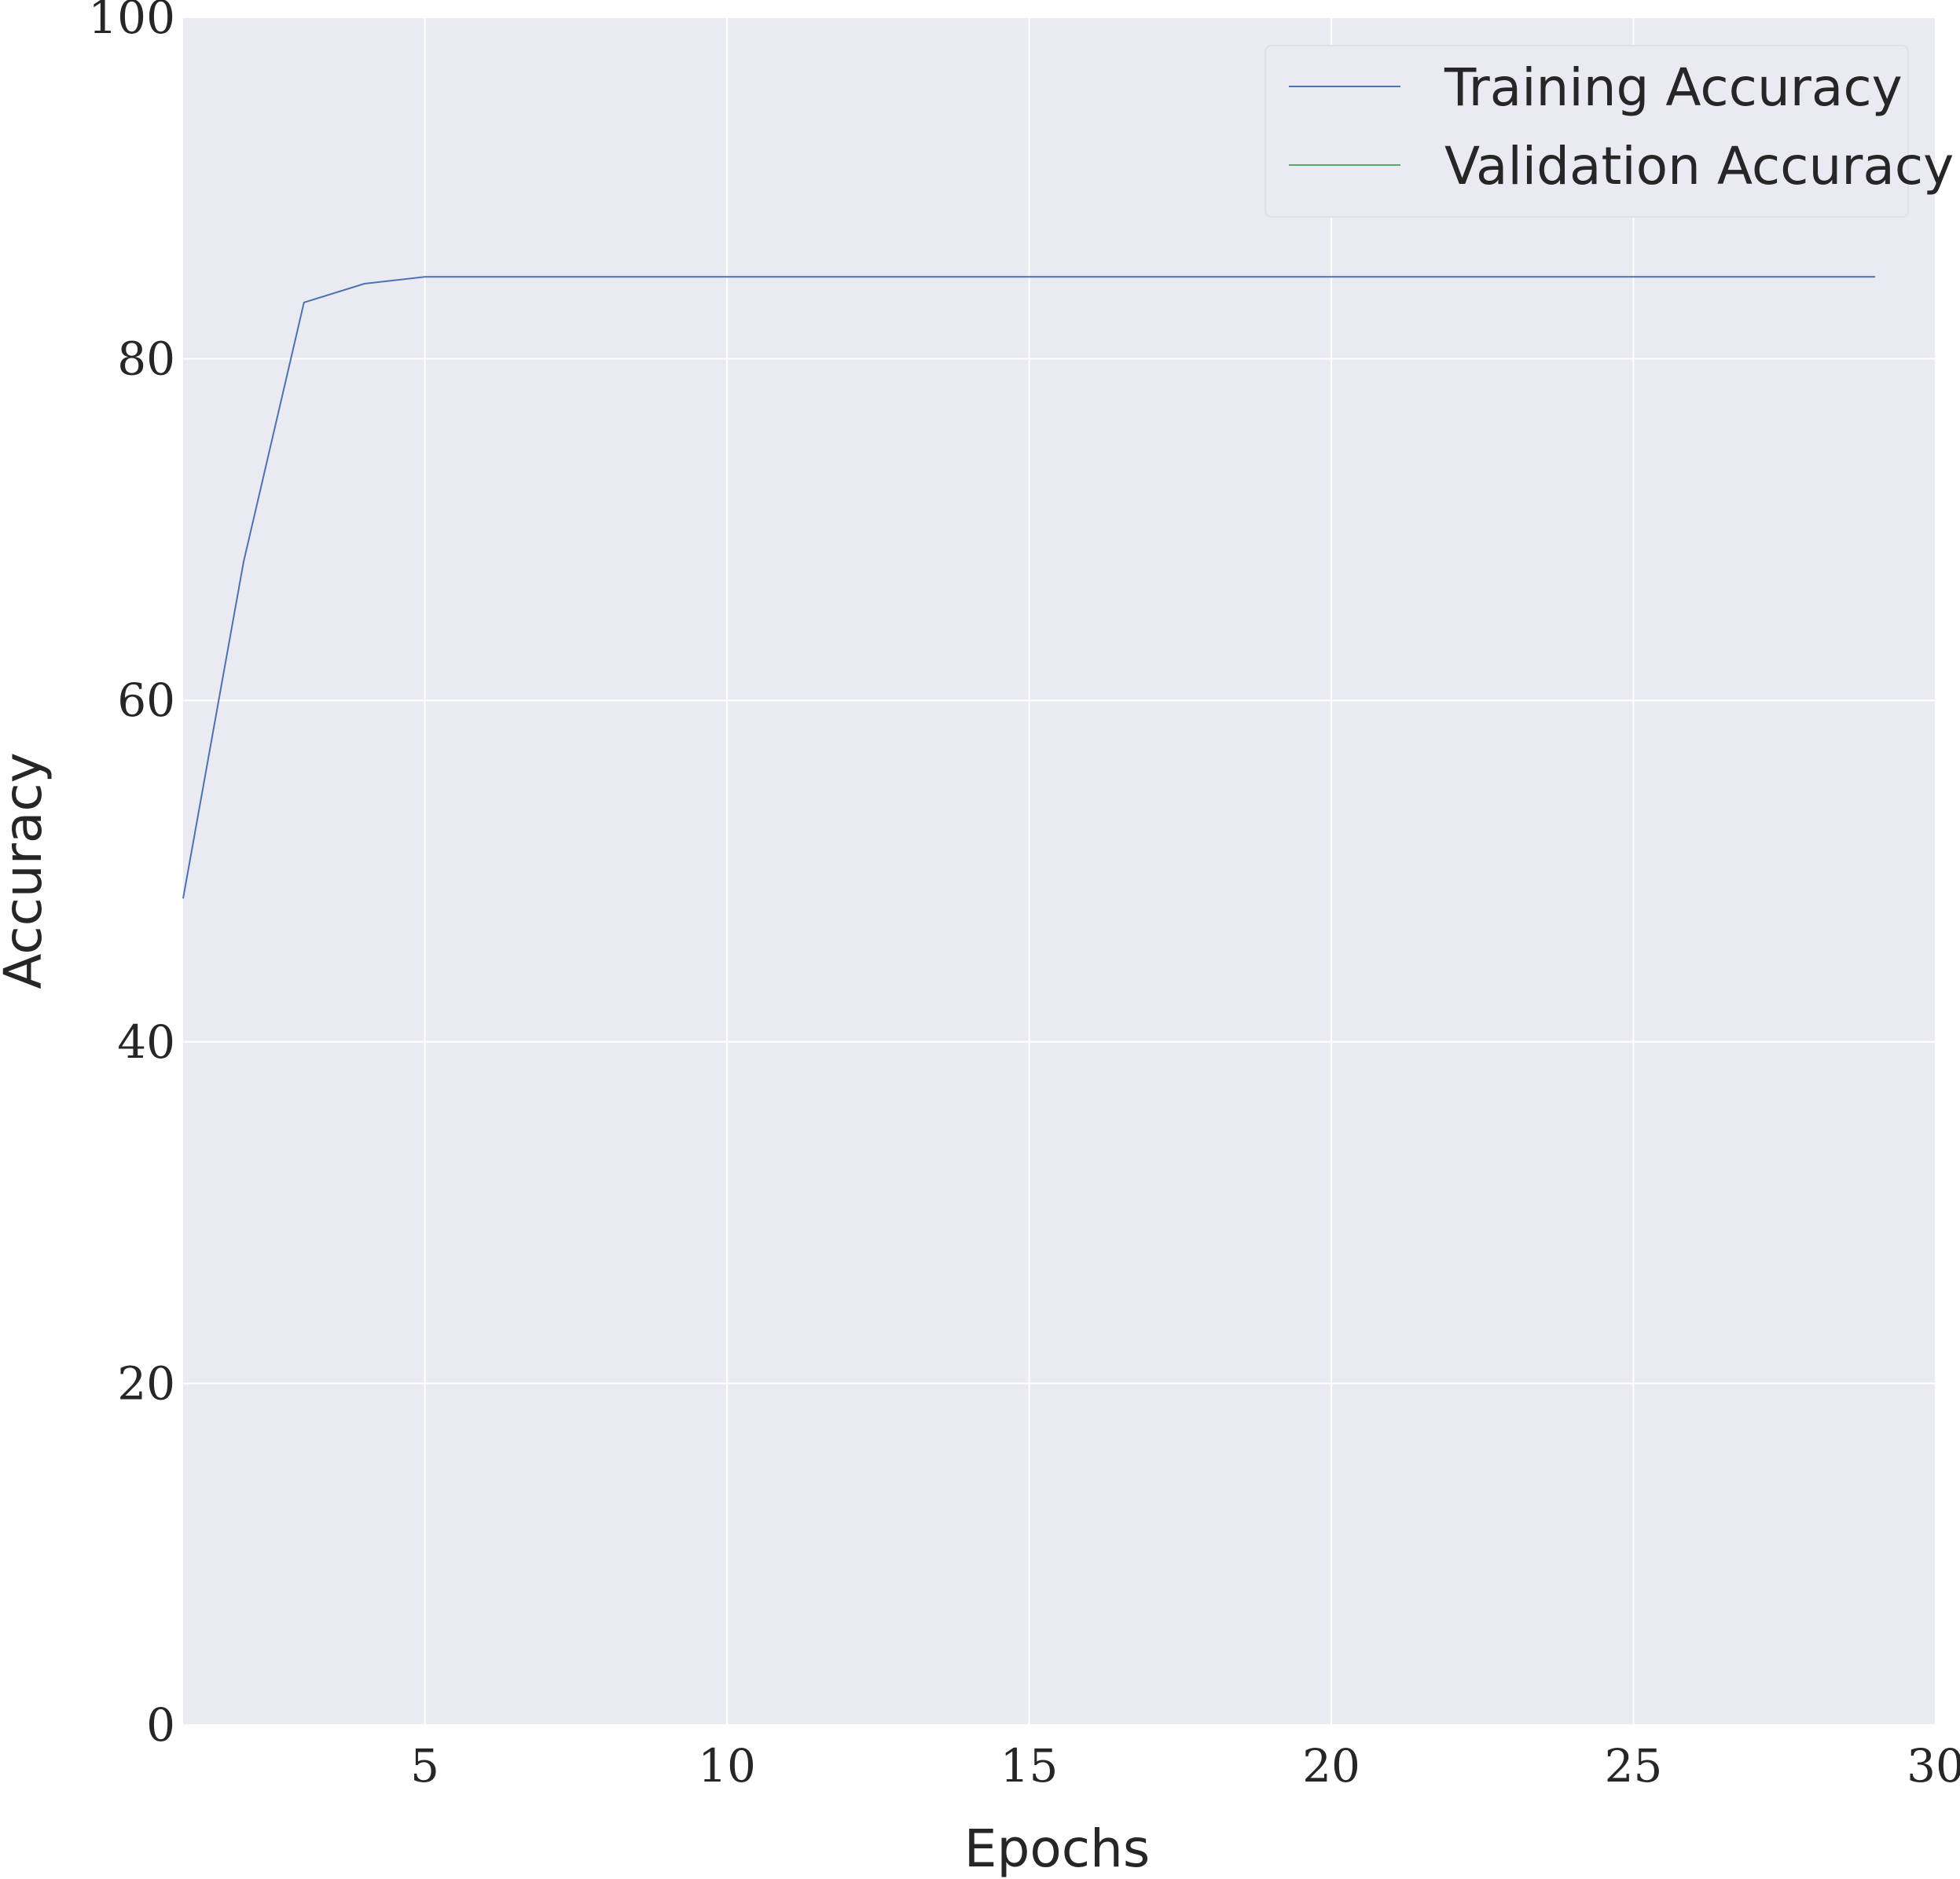 The height and width of the screenshot is (1879, 1960). Describe the element at coordinates (1699, 166) in the screenshot. I see `legend-label-validation: Validation Accuracy` at that location.